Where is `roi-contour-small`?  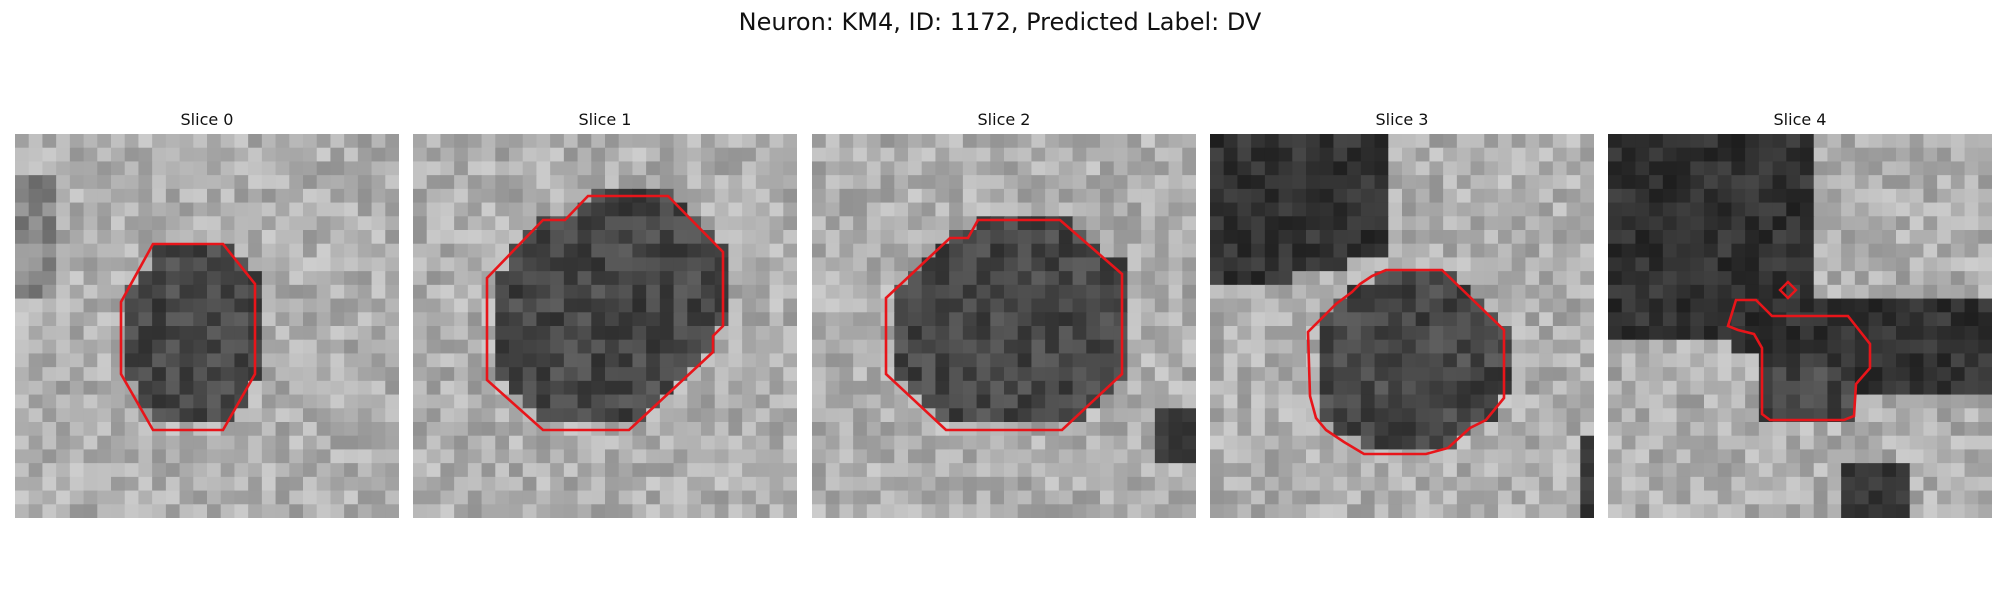 roi-contour-small is located at coordinates (1788, 290).